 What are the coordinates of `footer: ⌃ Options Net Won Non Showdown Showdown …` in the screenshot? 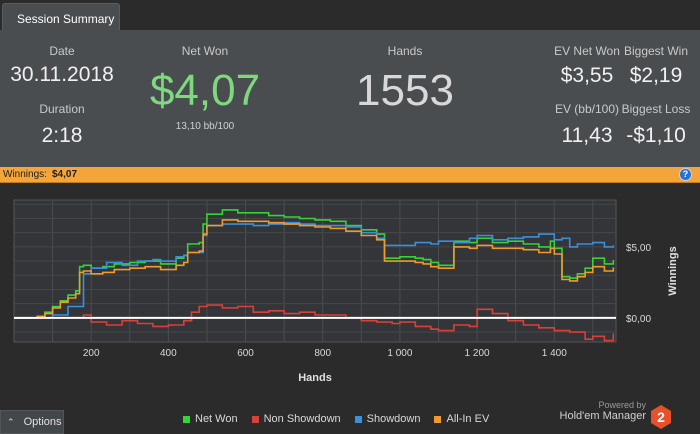 It's located at (350, 417).